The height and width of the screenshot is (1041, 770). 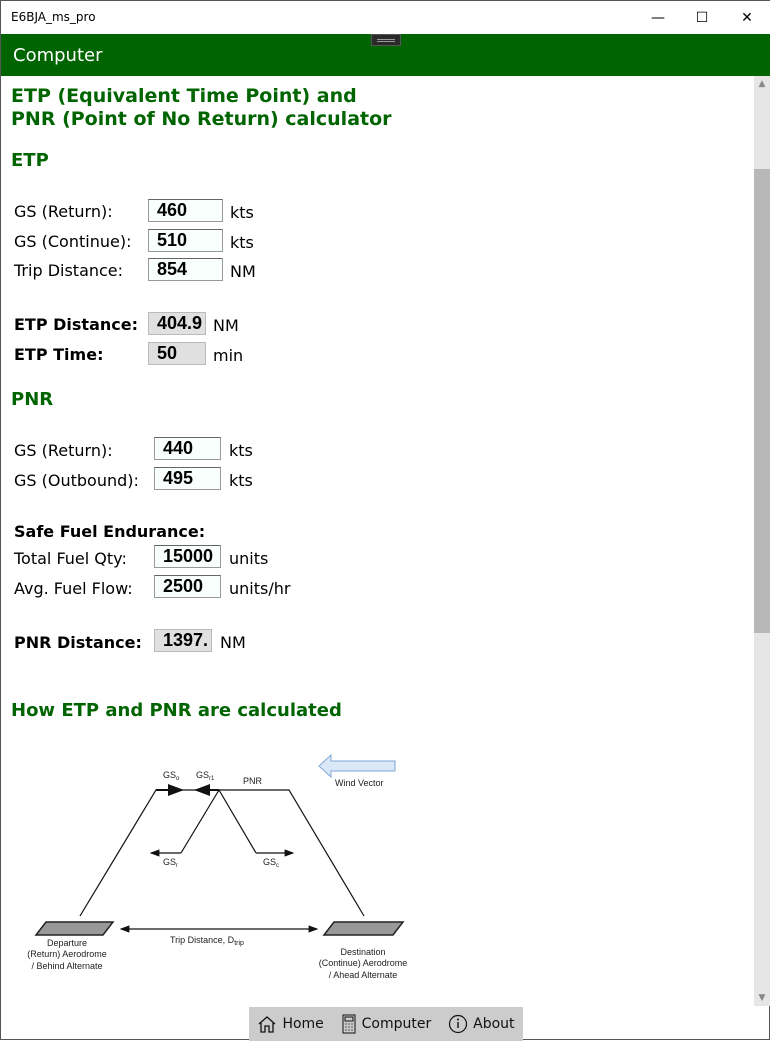 What do you see at coordinates (205, 776) in the screenshot?
I see `svg-text: GSr1` at bounding box center [205, 776].